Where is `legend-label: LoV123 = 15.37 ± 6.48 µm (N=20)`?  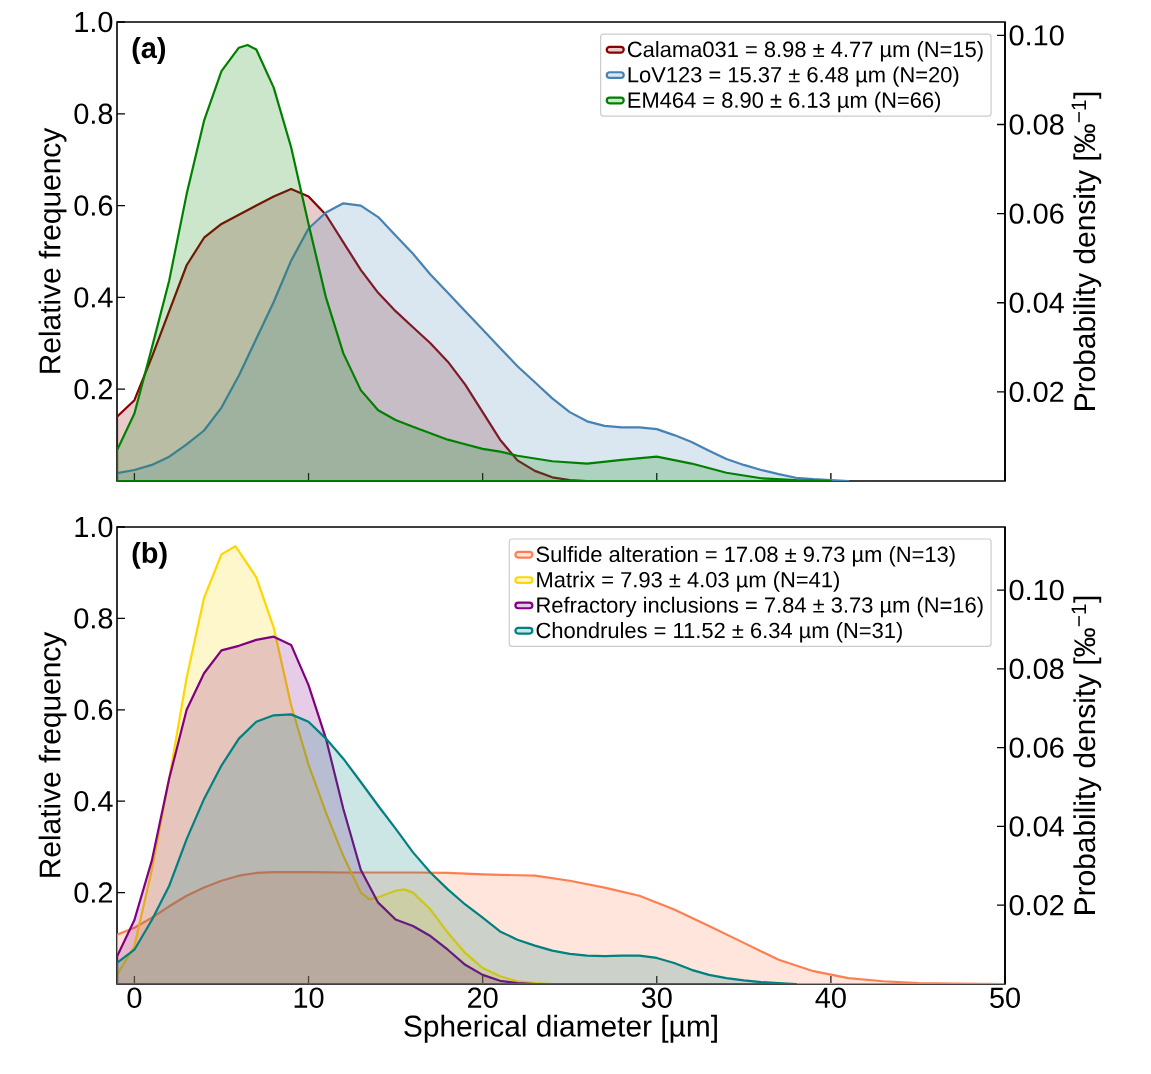
legend-label: LoV123 = 15.37 ± 6.48 µm (N=20) is located at coordinates (793, 76).